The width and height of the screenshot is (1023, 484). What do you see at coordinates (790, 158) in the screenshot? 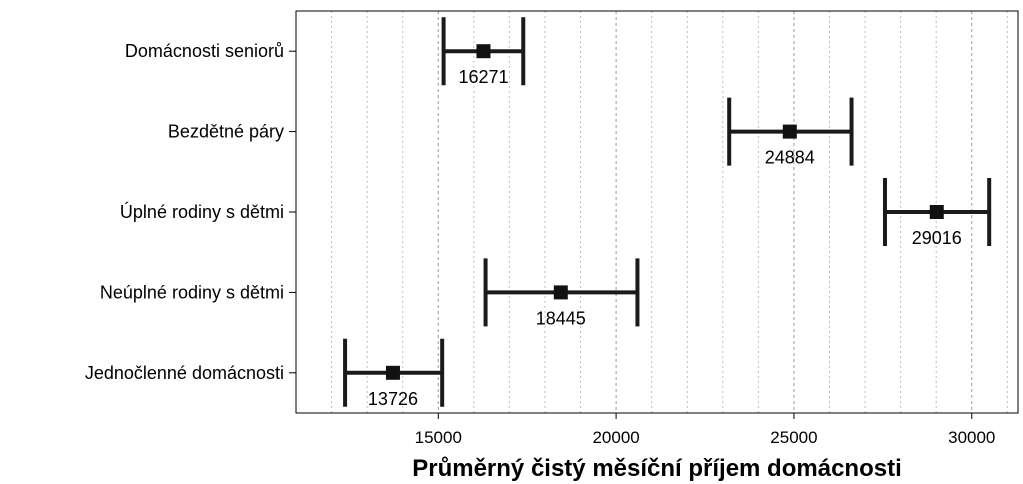
I see `data-value-label: 24884` at bounding box center [790, 158].